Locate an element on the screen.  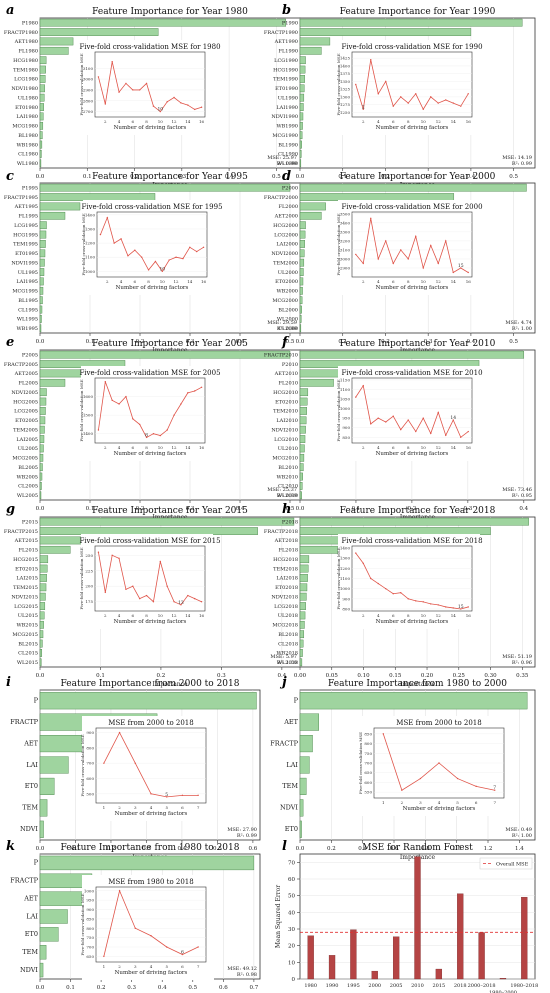
category-label: LAI is located at coordinates (32, 765).